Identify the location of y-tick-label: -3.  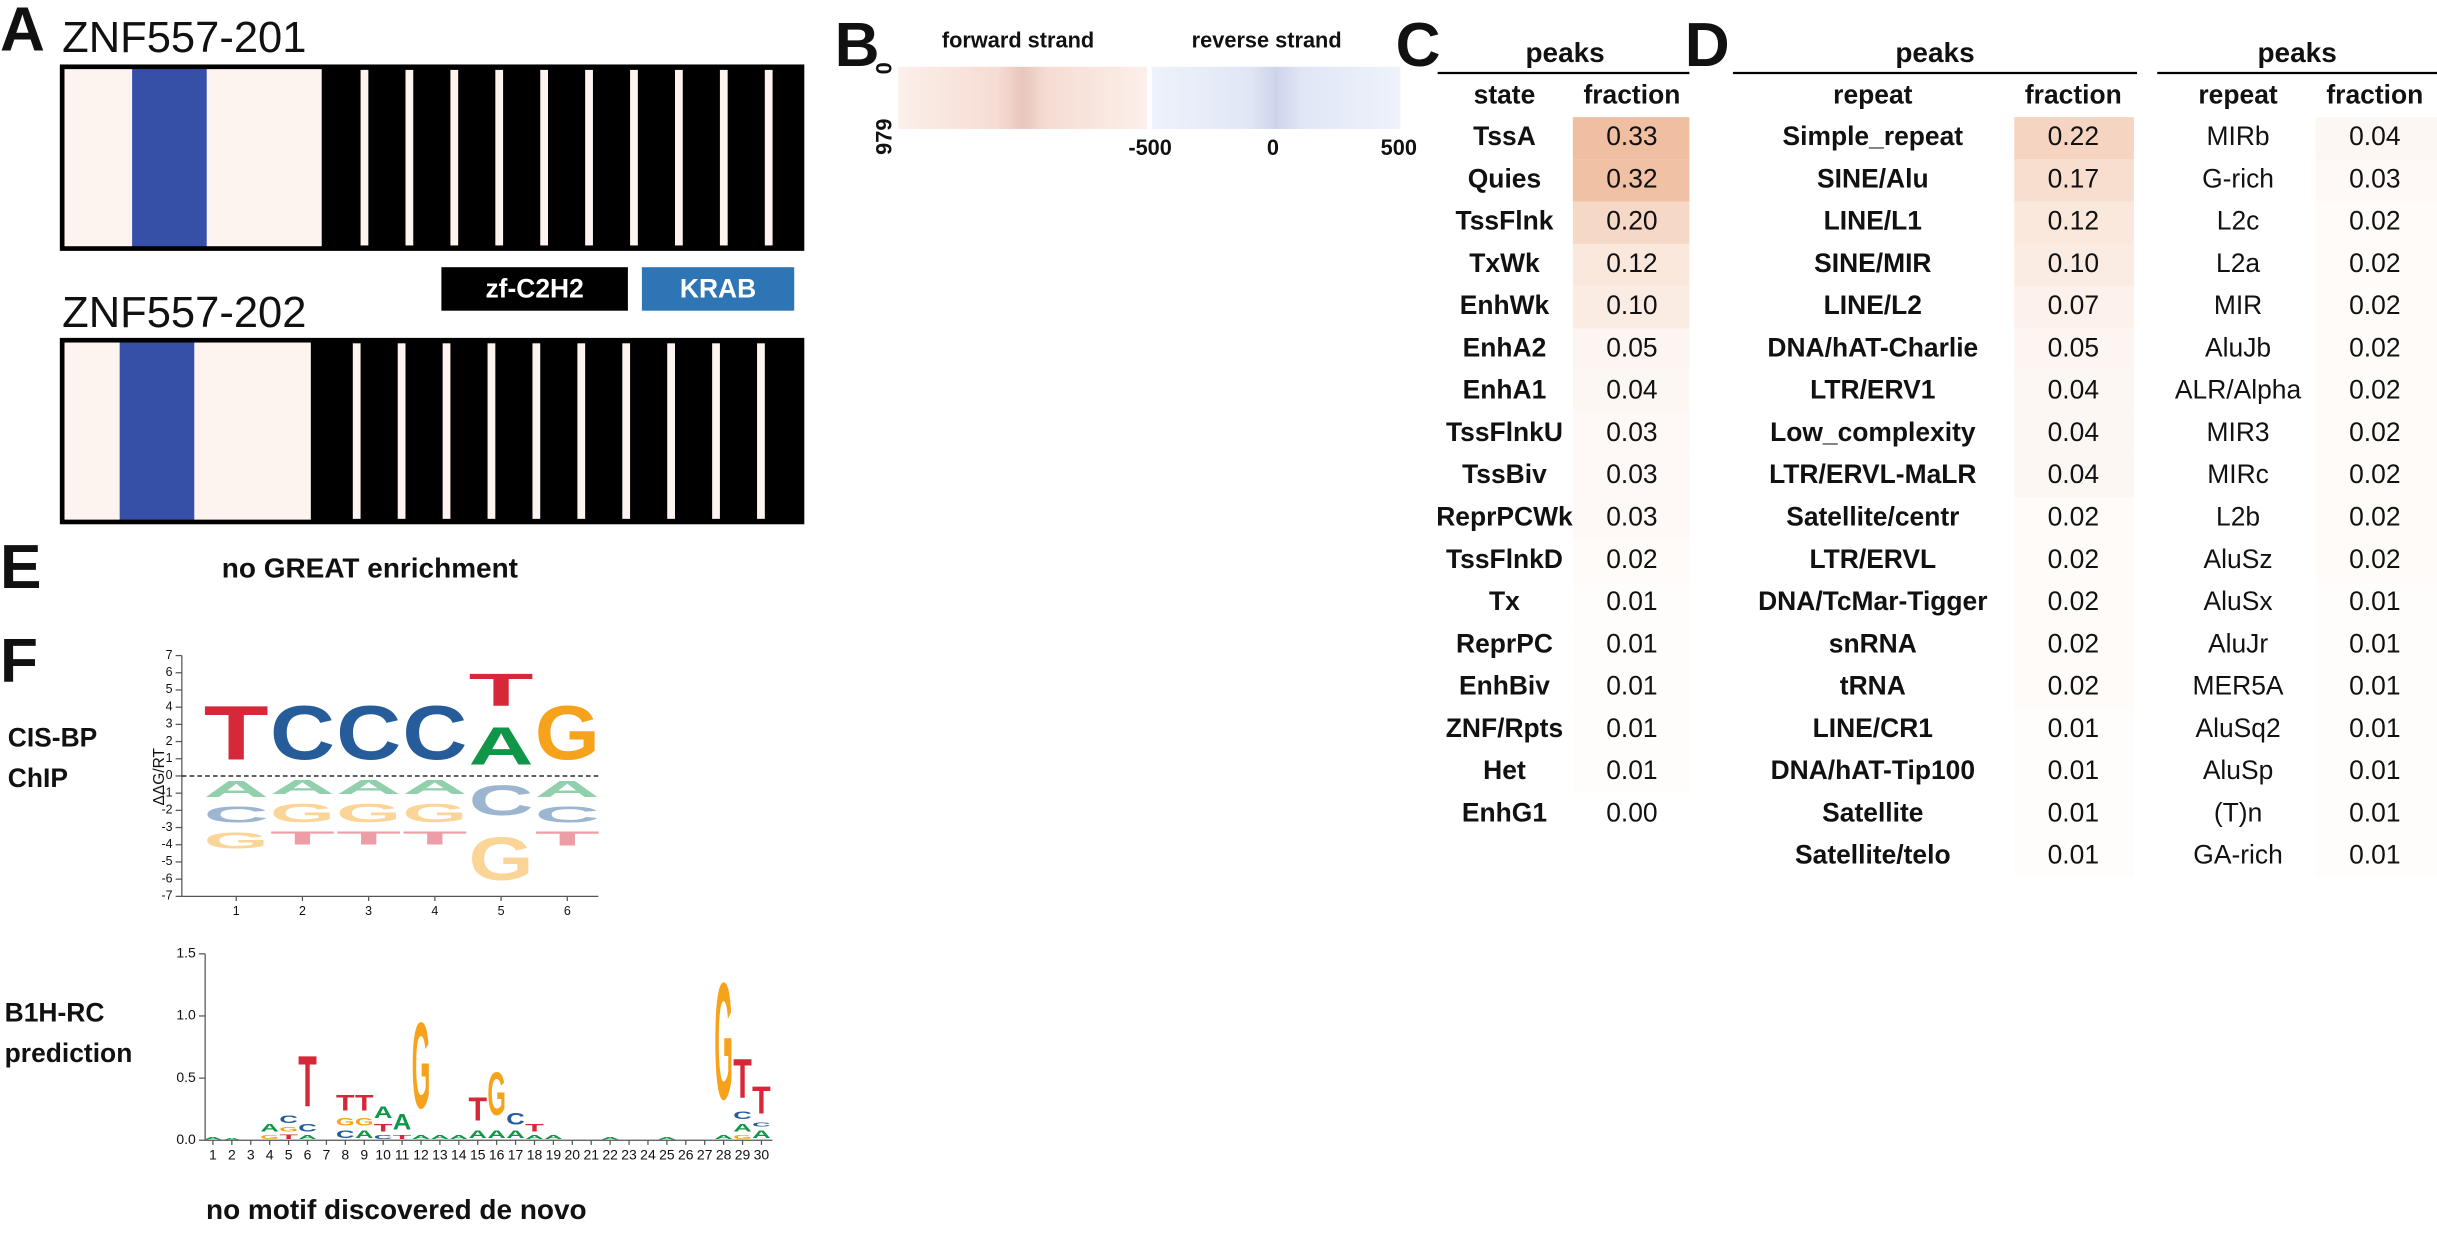
(166, 827).